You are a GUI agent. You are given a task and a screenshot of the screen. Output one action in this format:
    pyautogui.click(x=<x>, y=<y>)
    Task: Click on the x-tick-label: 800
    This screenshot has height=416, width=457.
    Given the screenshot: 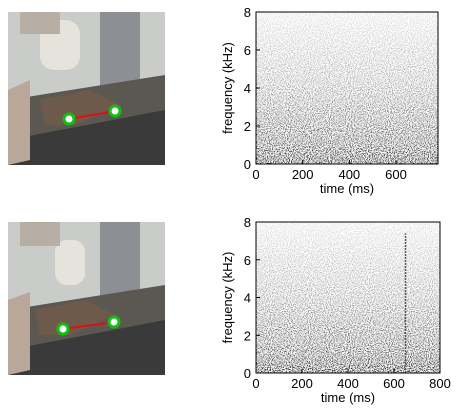 What is the action you would take?
    pyautogui.click(x=440, y=383)
    